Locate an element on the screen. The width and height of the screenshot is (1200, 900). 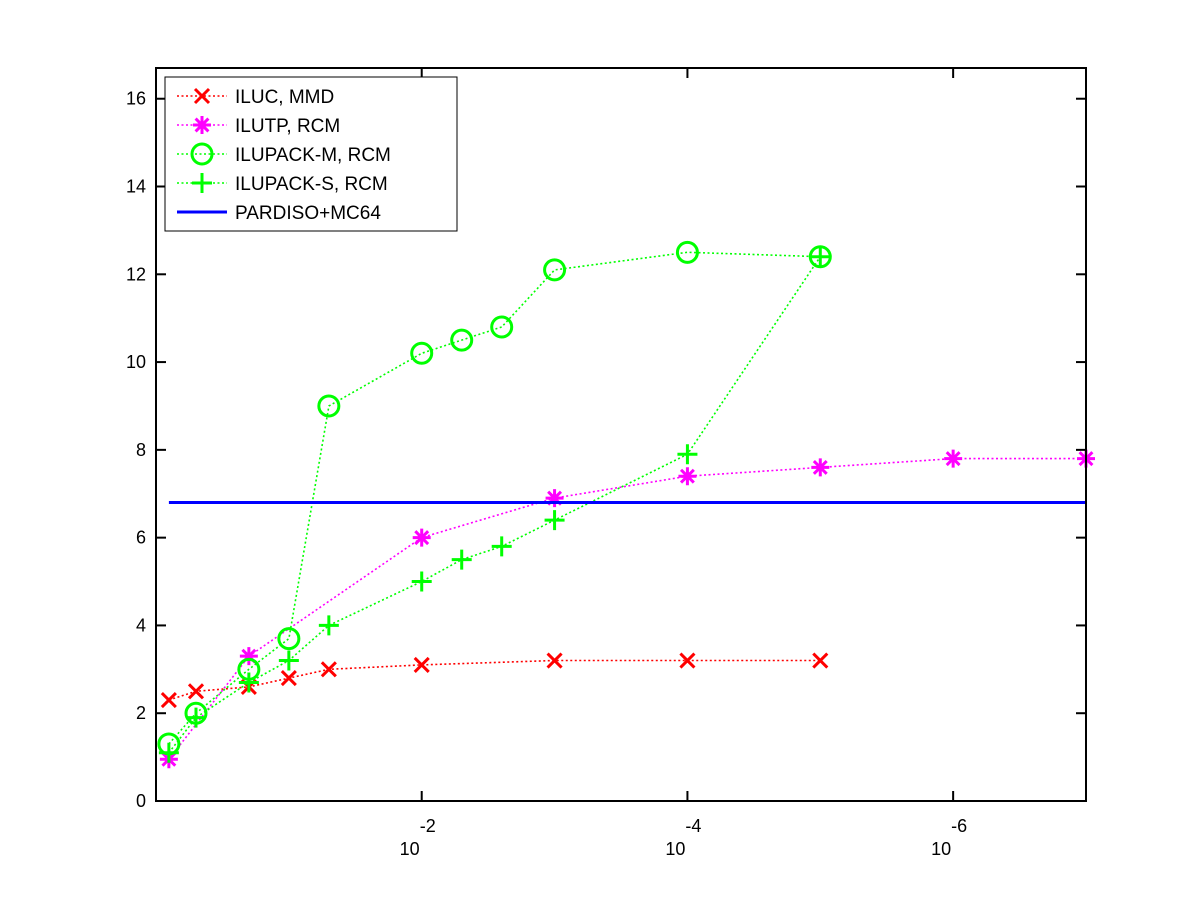
data-point-3-2-stroke is located at coordinates (248, 682).